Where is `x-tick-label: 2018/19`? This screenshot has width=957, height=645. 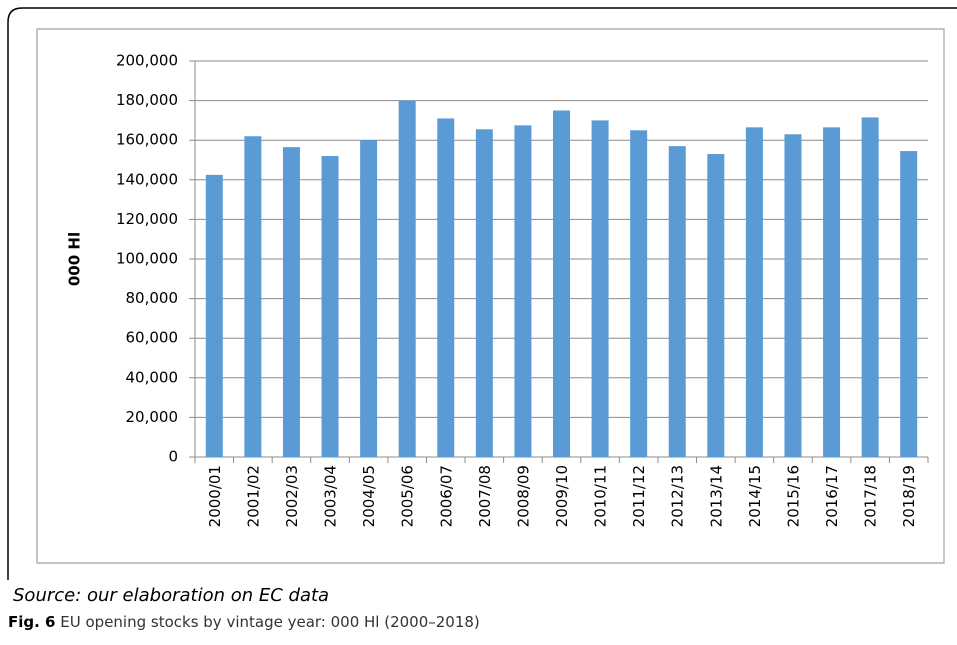
x-tick-label: 2018/19 is located at coordinates (909, 496).